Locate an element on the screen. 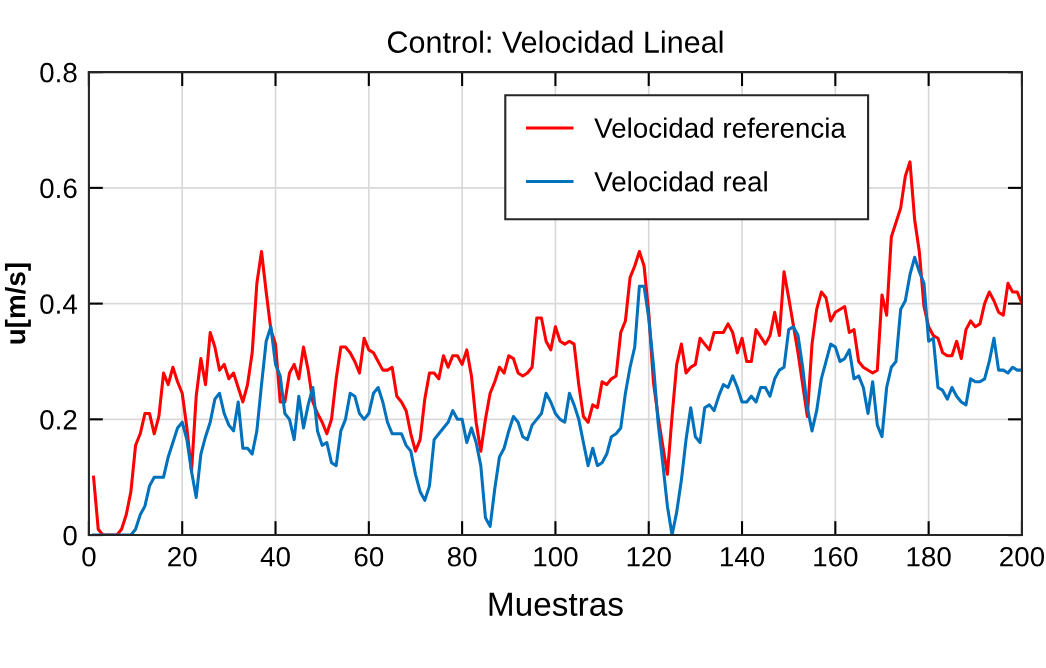 The height and width of the screenshot is (668, 1046). chart-title: Control: Velocidad Lineal is located at coordinates (555, 41).